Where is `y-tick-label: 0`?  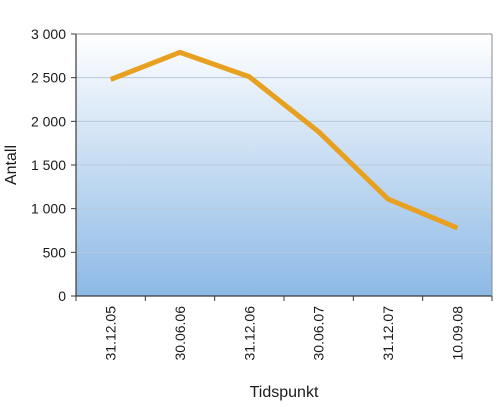 y-tick-label: 0 is located at coordinates (62, 296).